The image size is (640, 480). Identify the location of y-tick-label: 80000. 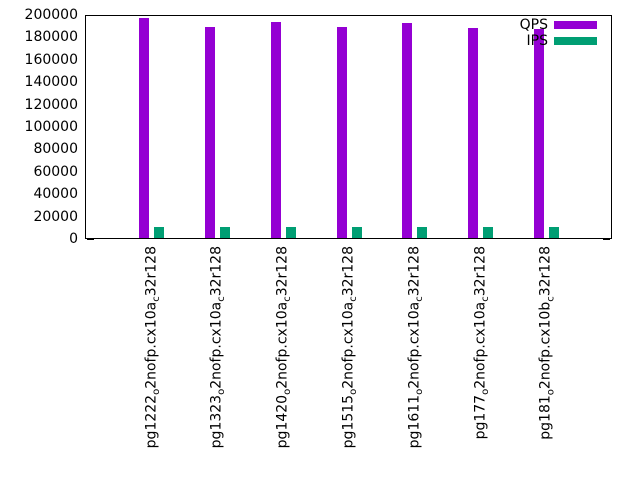
(55, 149).